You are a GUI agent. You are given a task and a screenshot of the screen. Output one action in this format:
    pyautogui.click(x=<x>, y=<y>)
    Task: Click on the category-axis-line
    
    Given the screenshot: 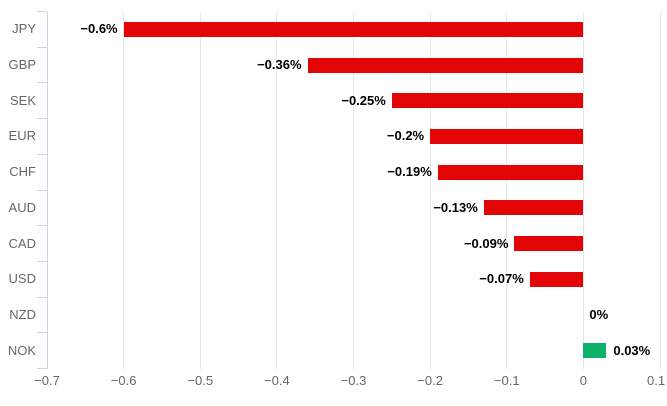 What is the action you would take?
    pyautogui.click(x=47, y=190)
    